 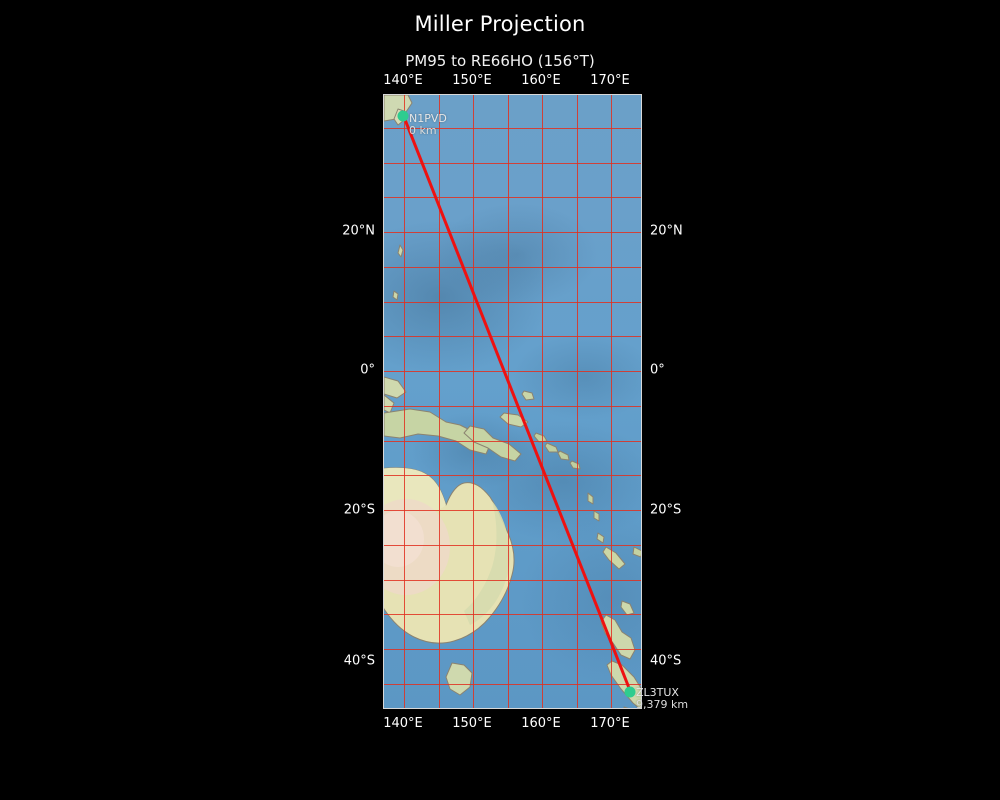 I want to click on label-end: ZL3TUX 9,379 km, so click(x=662, y=699).